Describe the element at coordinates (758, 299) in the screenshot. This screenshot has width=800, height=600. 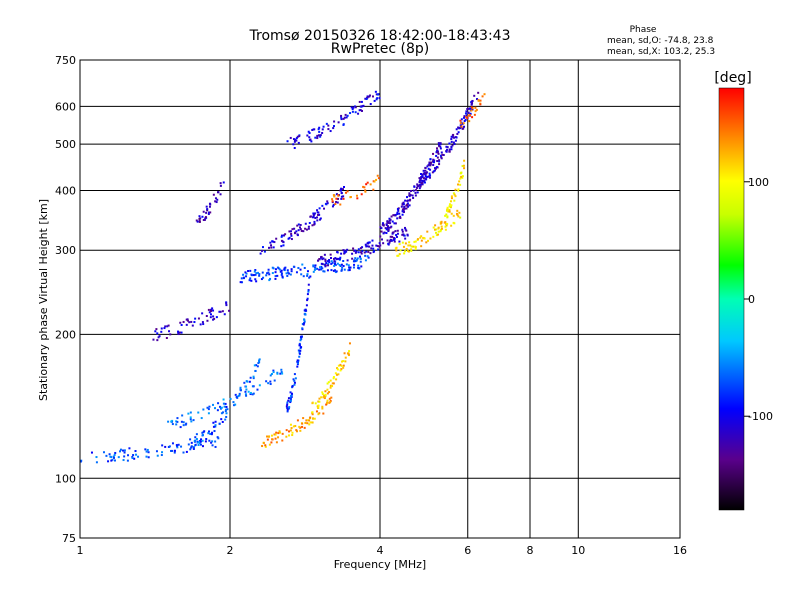
I see `colorbar-ticks: 100 0 -100` at that location.